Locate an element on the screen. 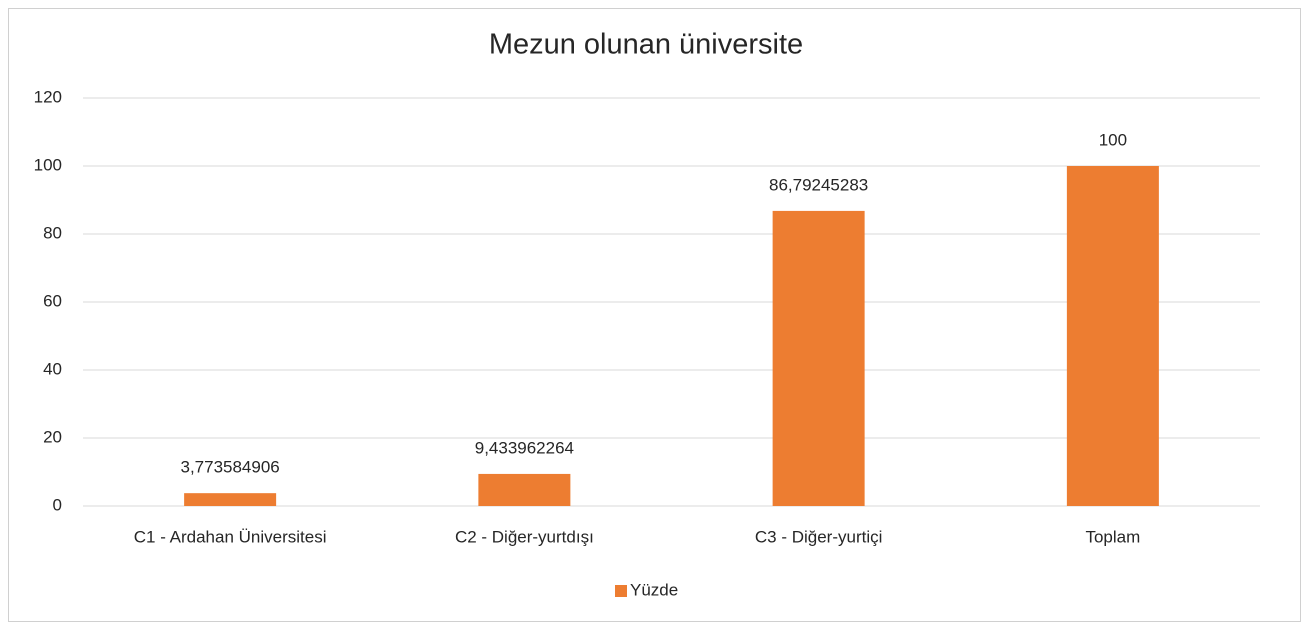 The height and width of the screenshot is (630, 1309). x-tick-label: C2 - Diğer-yurtdışı is located at coordinates (524, 536).